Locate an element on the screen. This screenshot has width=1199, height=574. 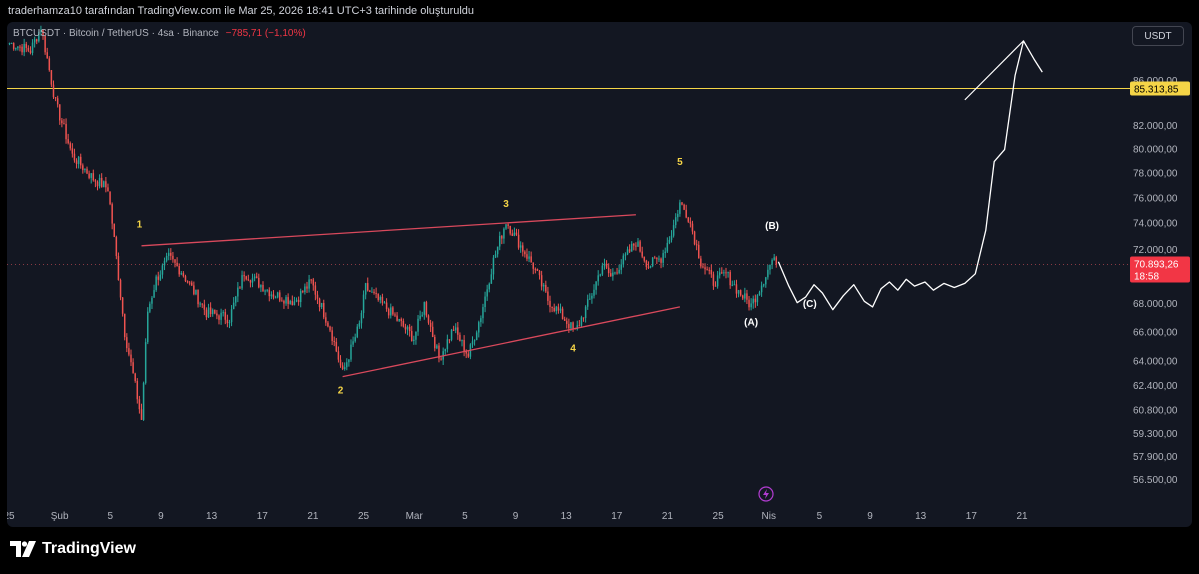
current-price-badge is located at coordinates (1160, 269).